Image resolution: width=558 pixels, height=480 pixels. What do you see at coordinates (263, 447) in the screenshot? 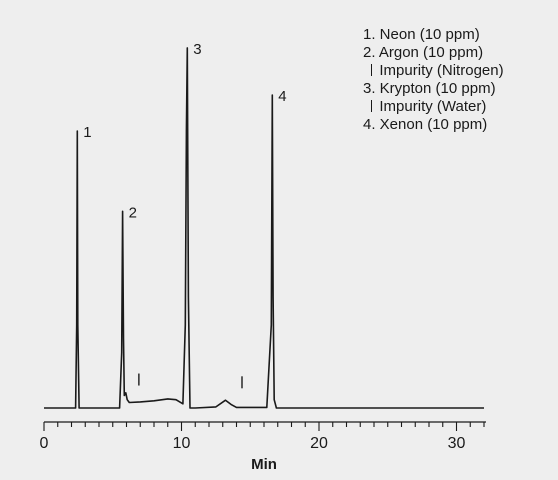
I see `x-axis: 0 10 20 30 Min` at bounding box center [263, 447].